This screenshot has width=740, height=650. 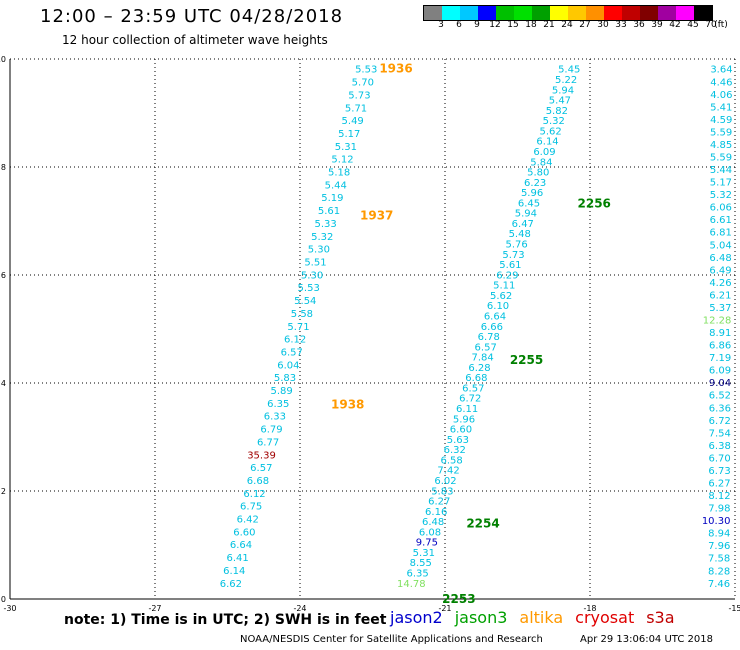 I want to click on pass-time-label: 2255, so click(x=526, y=360).